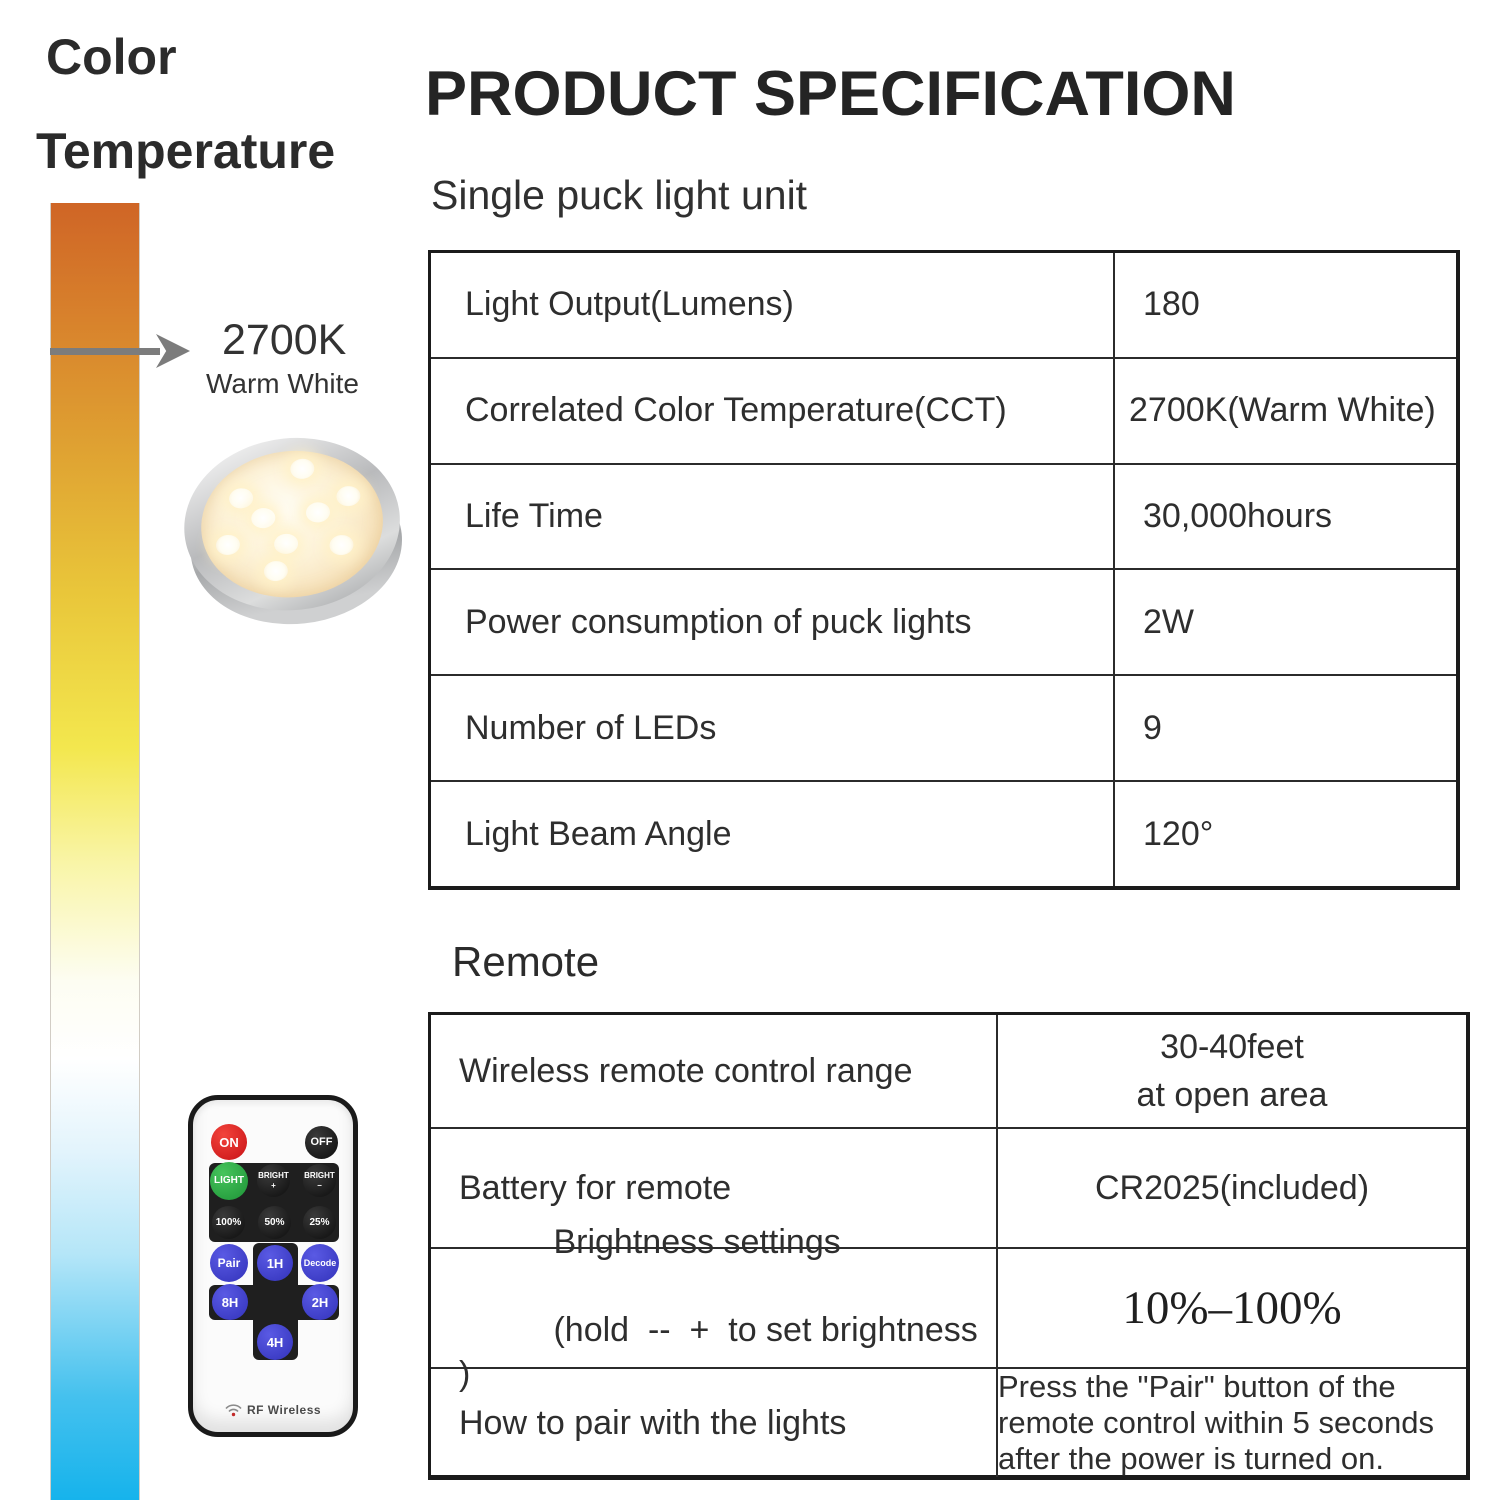  I want to click on remote-off-button: OFF, so click(321, 1142).